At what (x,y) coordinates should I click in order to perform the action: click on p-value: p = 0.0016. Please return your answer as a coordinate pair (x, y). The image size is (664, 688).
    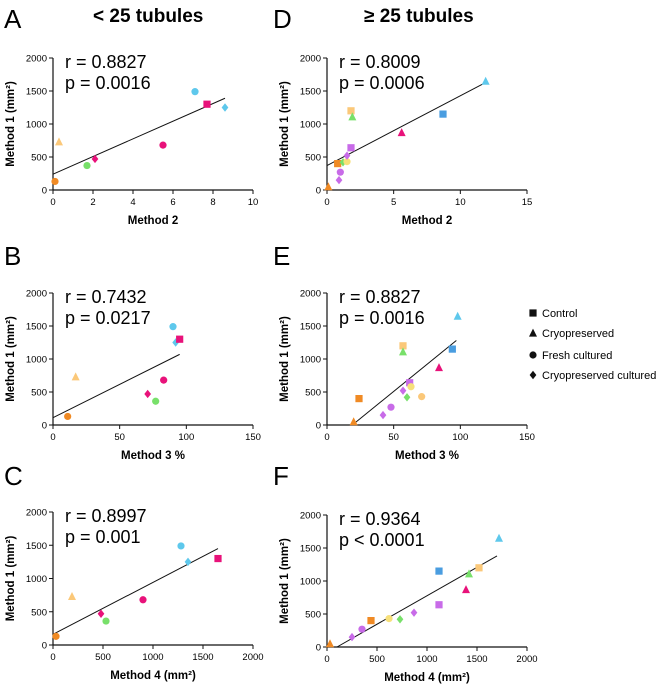
    Looking at the image, I should click on (382, 318).